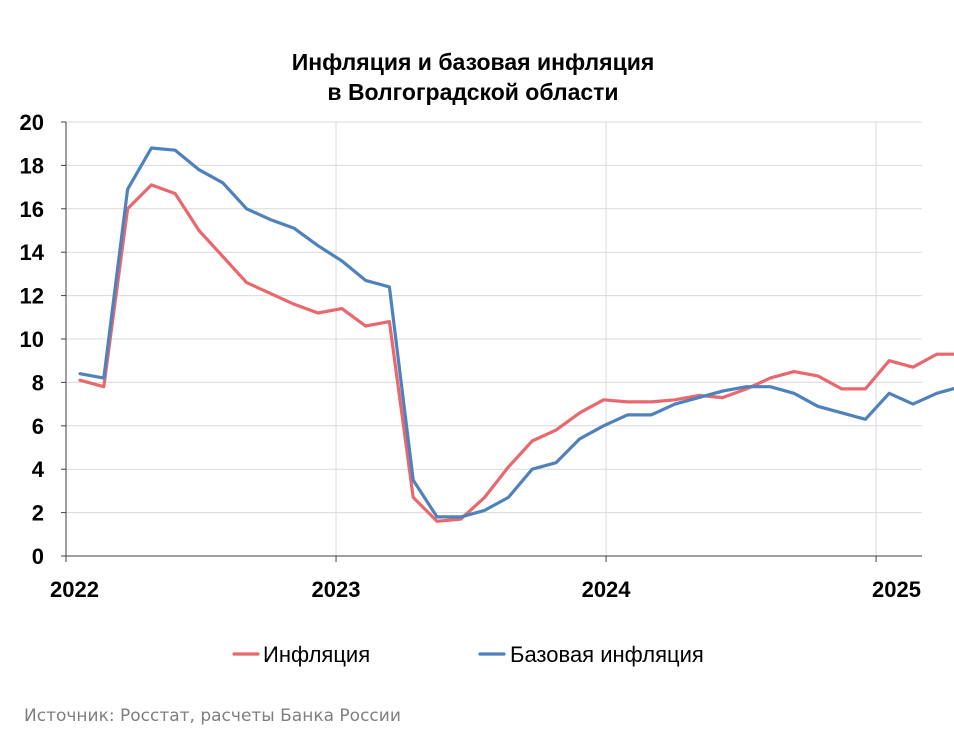 Image resolution: width=954 pixels, height=740 pixels. I want to click on y-tick-label: 8, so click(38, 382).